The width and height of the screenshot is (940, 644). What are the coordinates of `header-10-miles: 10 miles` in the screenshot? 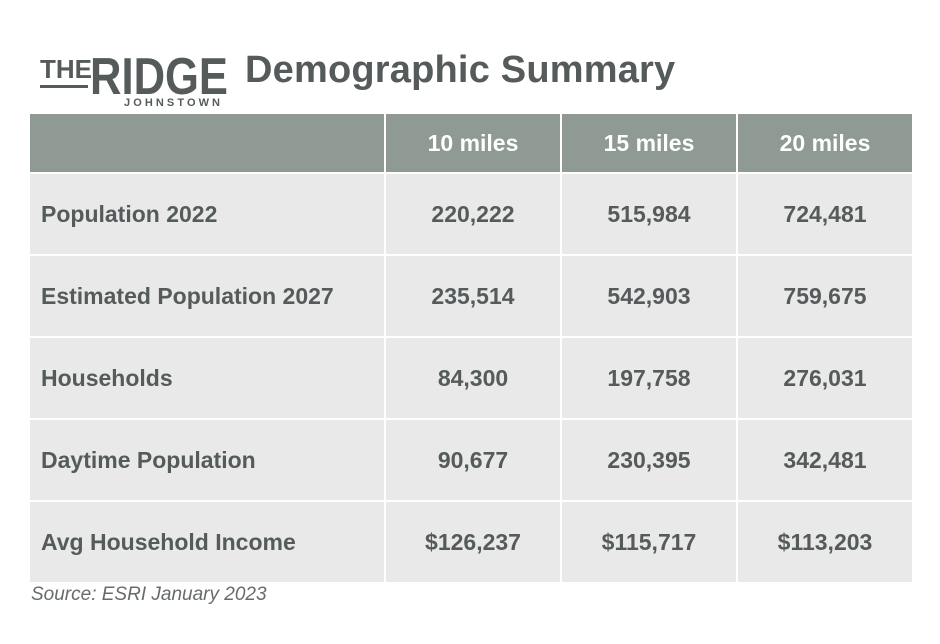 It's located at (473, 143).